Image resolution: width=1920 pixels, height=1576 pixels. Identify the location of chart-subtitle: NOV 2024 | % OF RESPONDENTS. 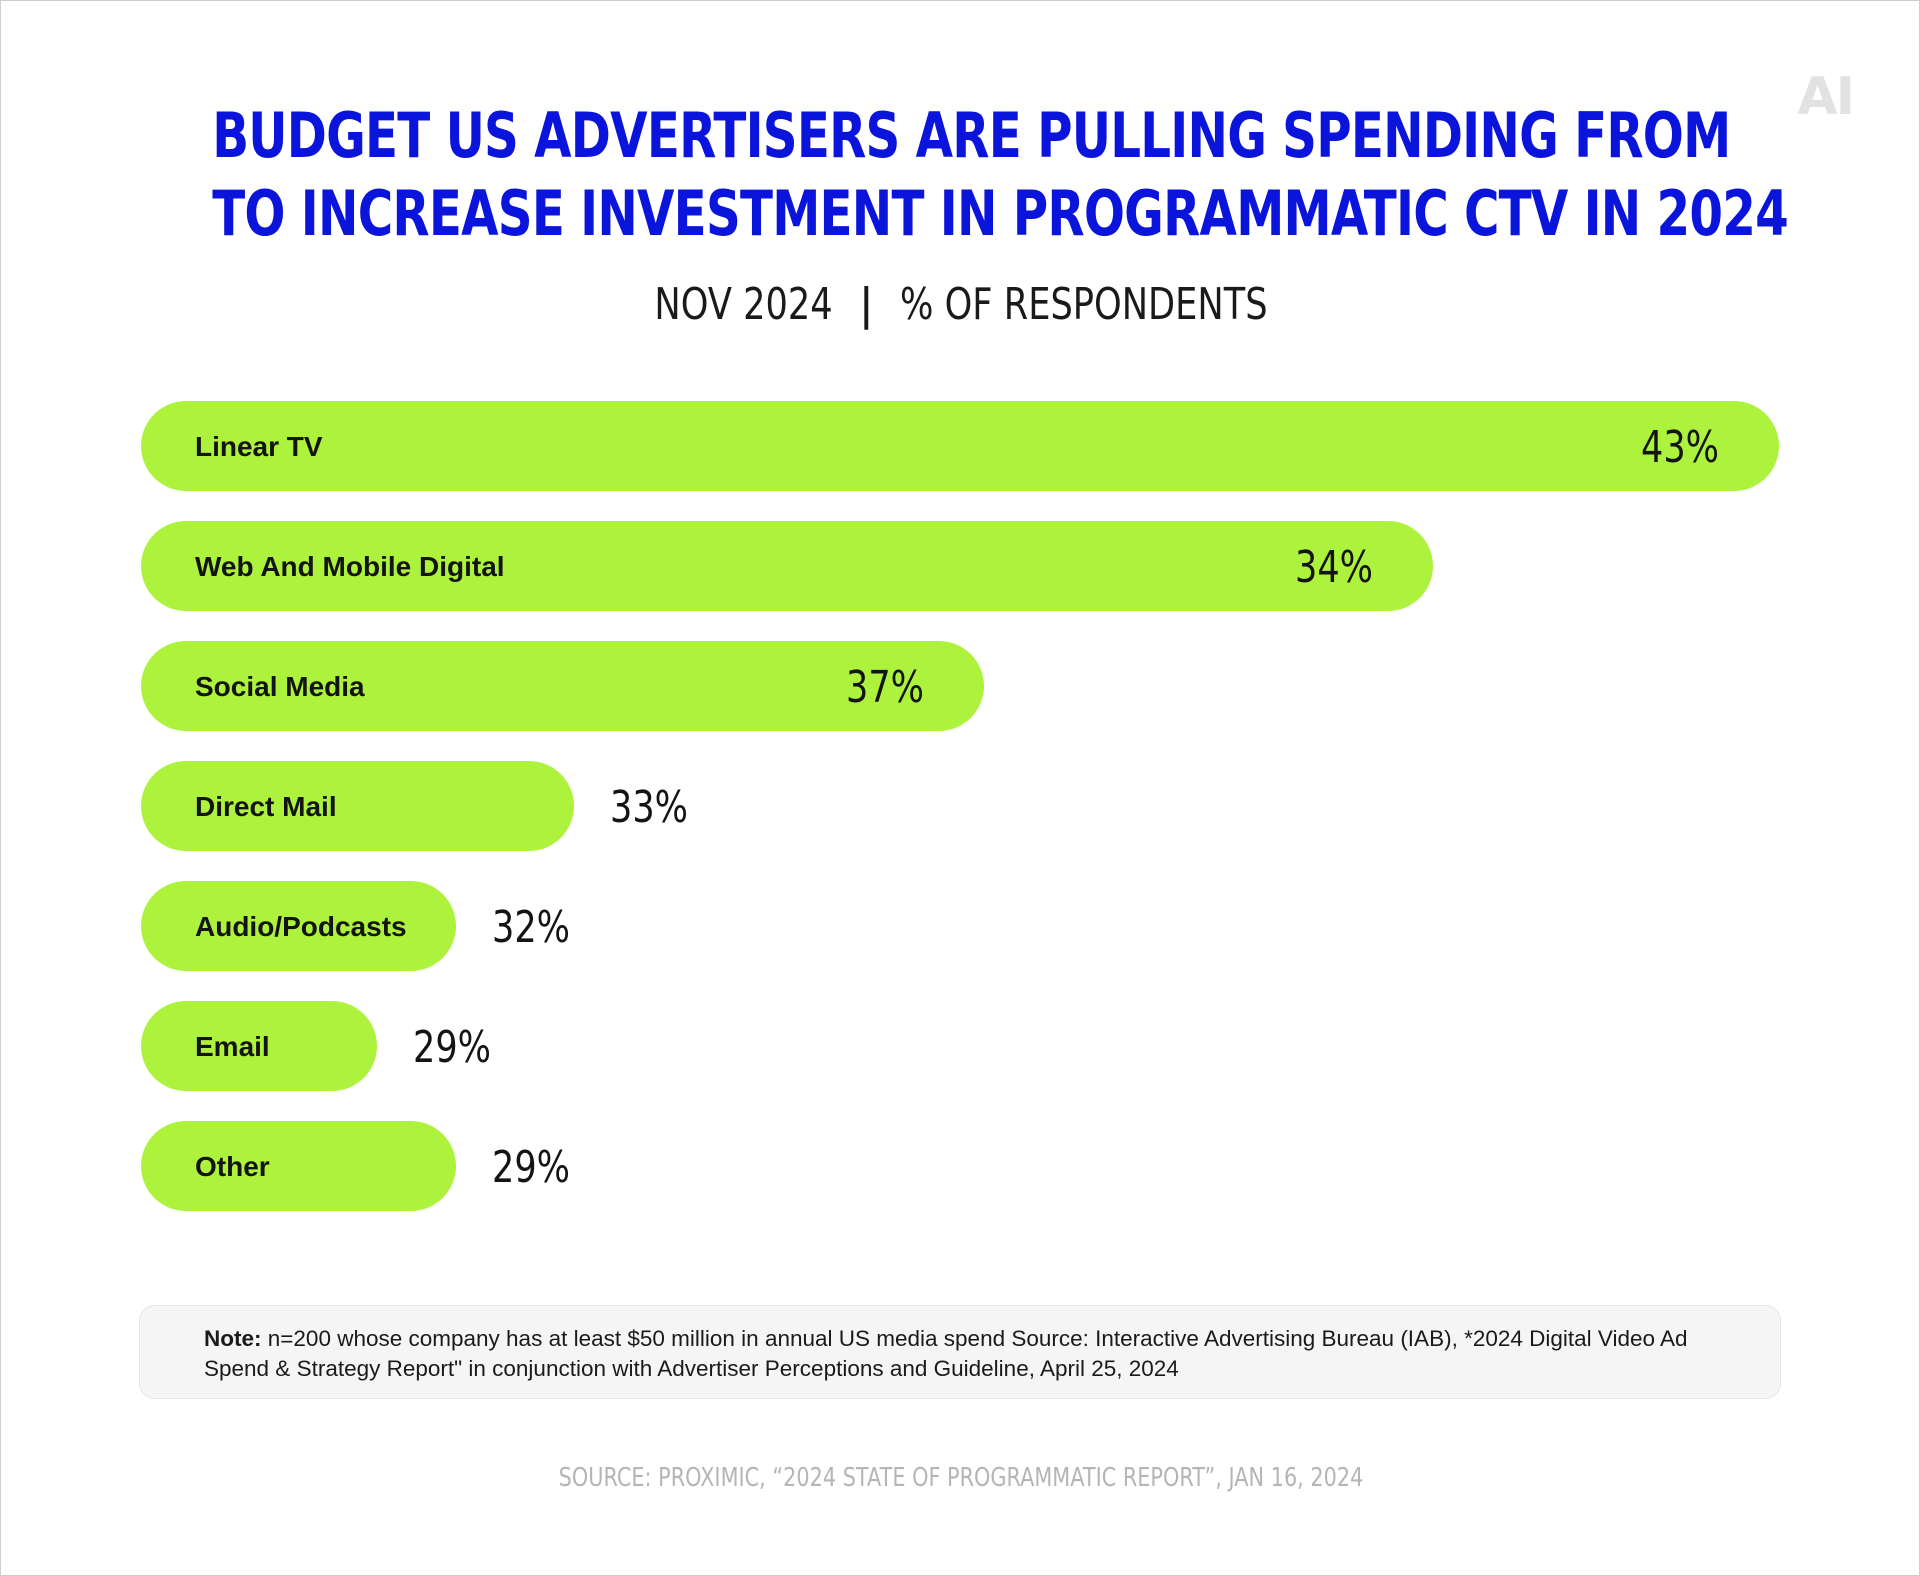
(961, 304).